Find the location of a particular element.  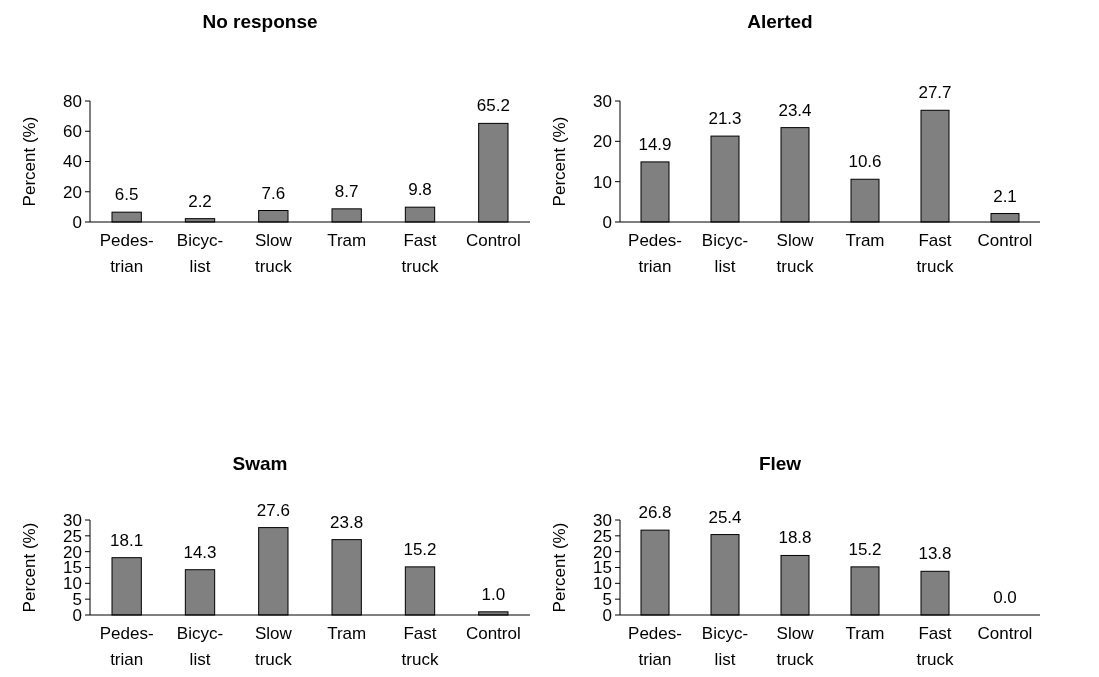

data-label: 6.5 is located at coordinates (126, 195).